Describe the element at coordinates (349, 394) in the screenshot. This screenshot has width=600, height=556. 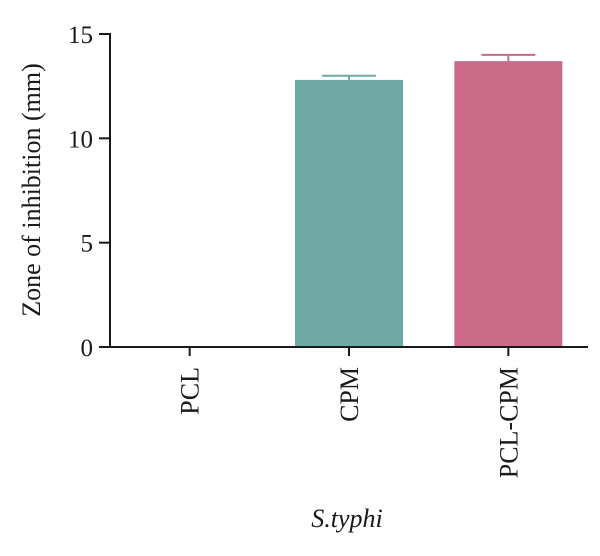
I see `x-tick-label-cpm: CPM` at that location.